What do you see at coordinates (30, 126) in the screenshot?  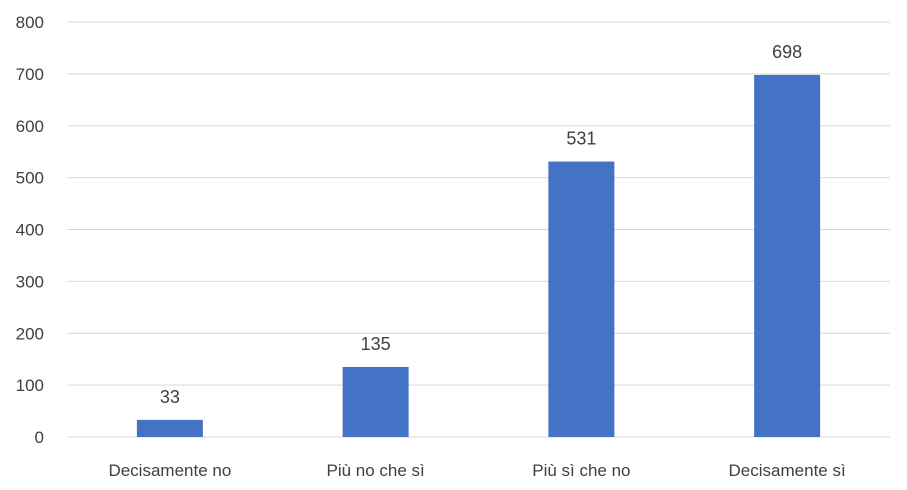 I see `y-tick-label: 600` at bounding box center [30, 126].